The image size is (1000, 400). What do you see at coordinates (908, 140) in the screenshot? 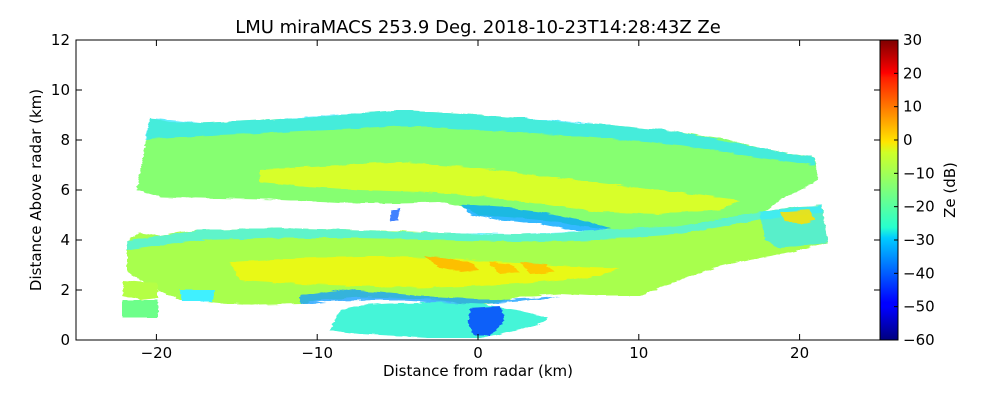
I see `colorbar-tick-label: 0` at bounding box center [908, 140].